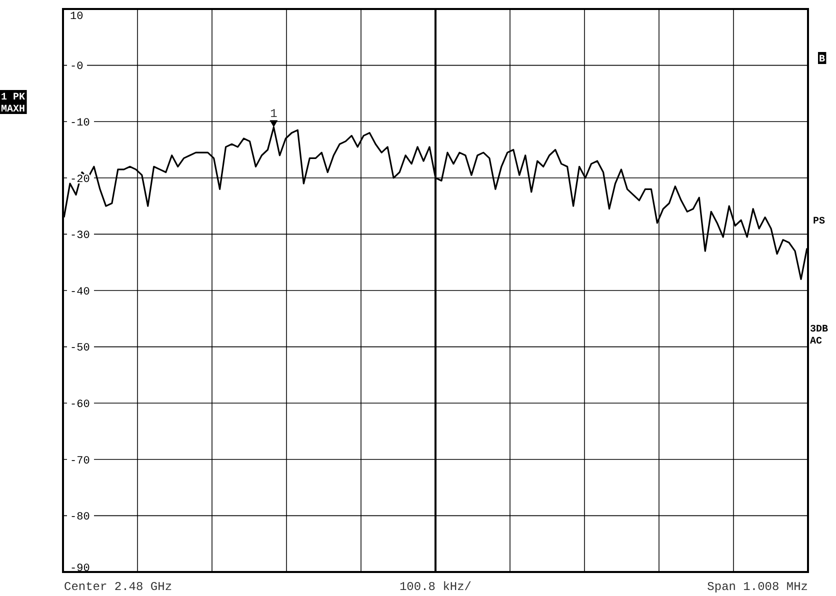  What do you see at coordinates (435, 587) in the screenshot?
I see `text: 100.8 kHz/` at bounding box center [435, 587].